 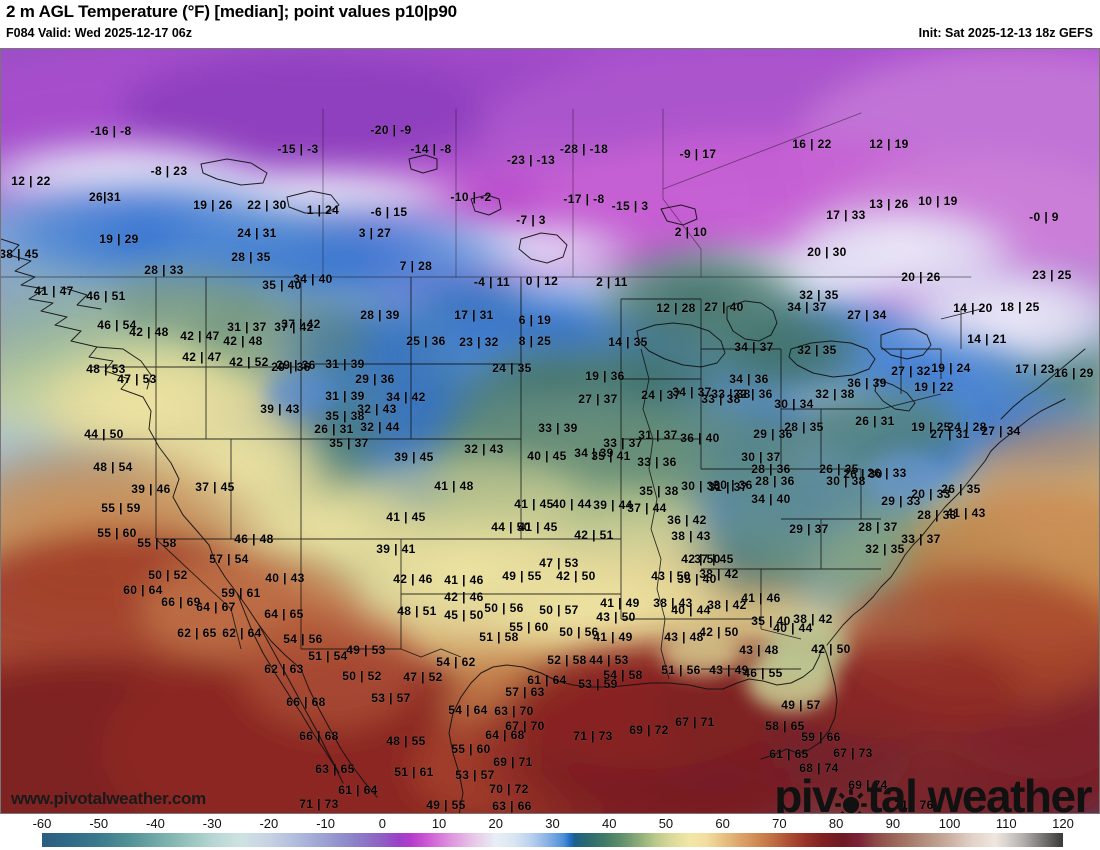 What do you see at coordinates (257, 233) in the screenshot?
I see `point-value: 24 | 31` at bounding box center [257, 233].